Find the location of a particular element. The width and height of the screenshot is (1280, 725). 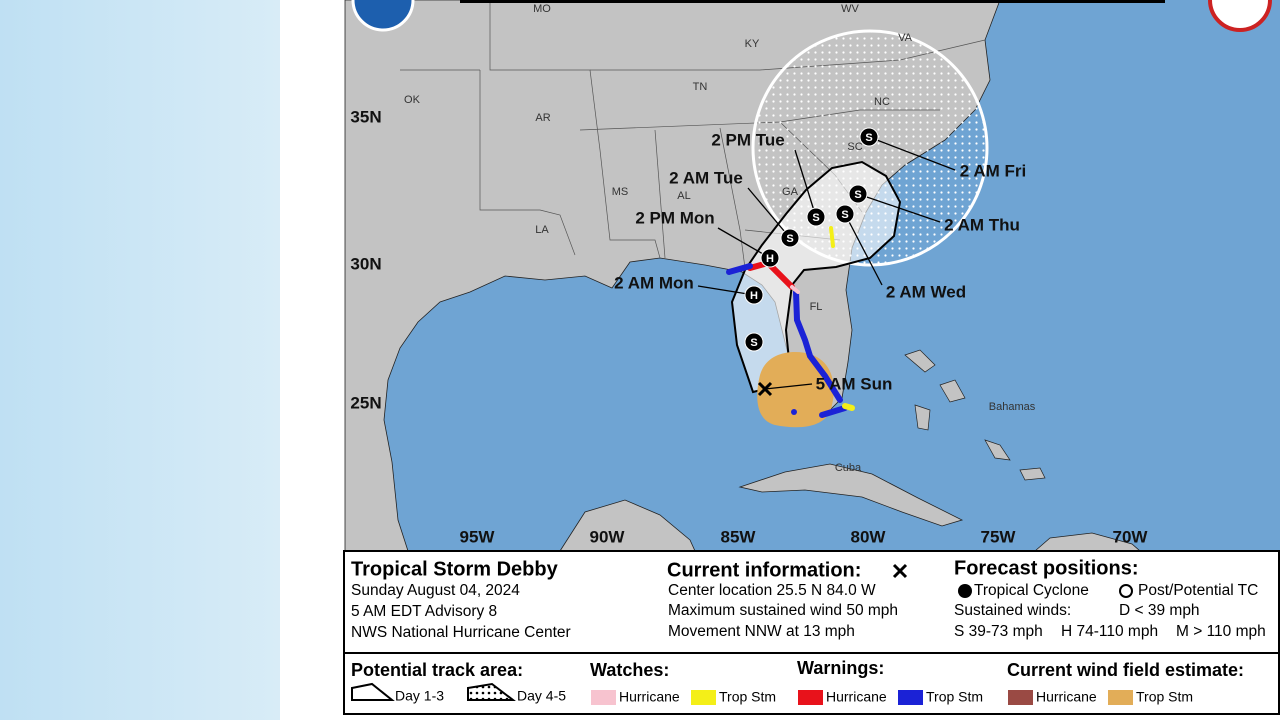

tropical-cyclone: Tropical Cyclone is located at coordinates (1031, 590).